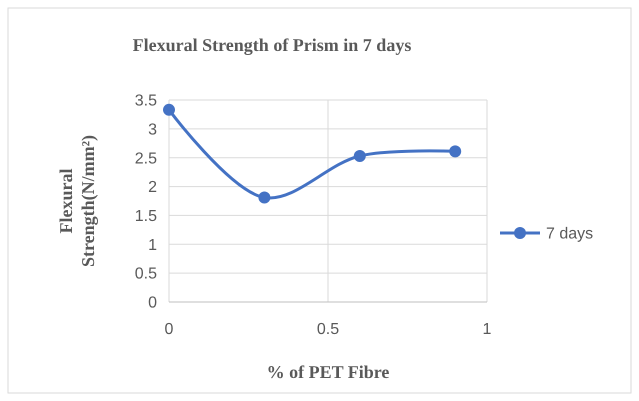 The width and height of the screenshot is (639, 401). What do you see at coordinates (153, 303) in the screenshot?
I see `y-tick-label: 0` at bounding box center [153, 303].